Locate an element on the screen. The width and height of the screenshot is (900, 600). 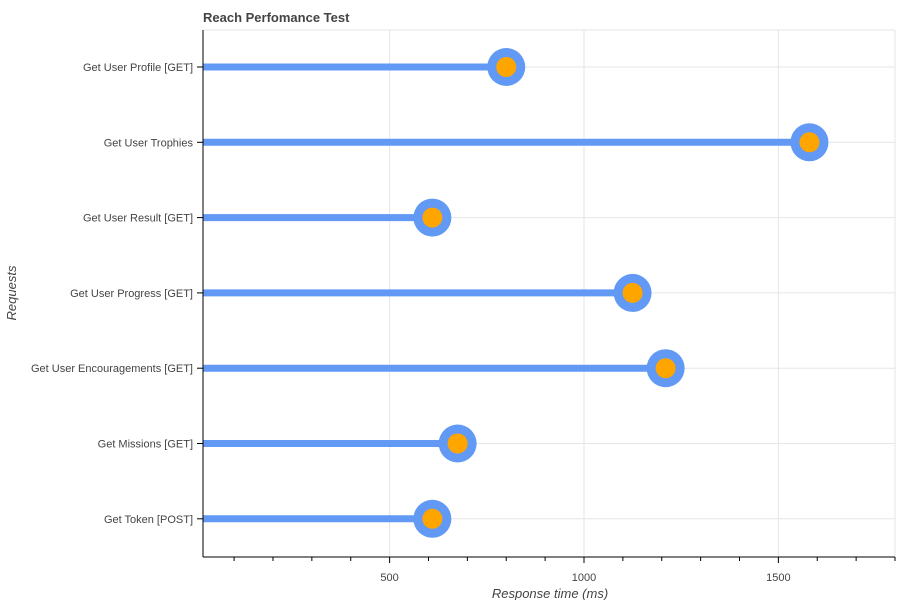
chart-title: Reach Perfomance Test is located at coordinates (276, 17).